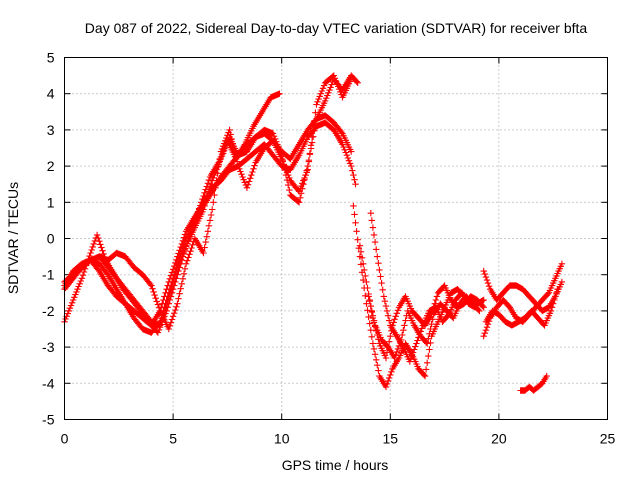 The image size is (640, 480). I want to click on y-tick-labels: -5 -4 -3 -2 -1 0 1 2 3 4 5, so click(48, 239).